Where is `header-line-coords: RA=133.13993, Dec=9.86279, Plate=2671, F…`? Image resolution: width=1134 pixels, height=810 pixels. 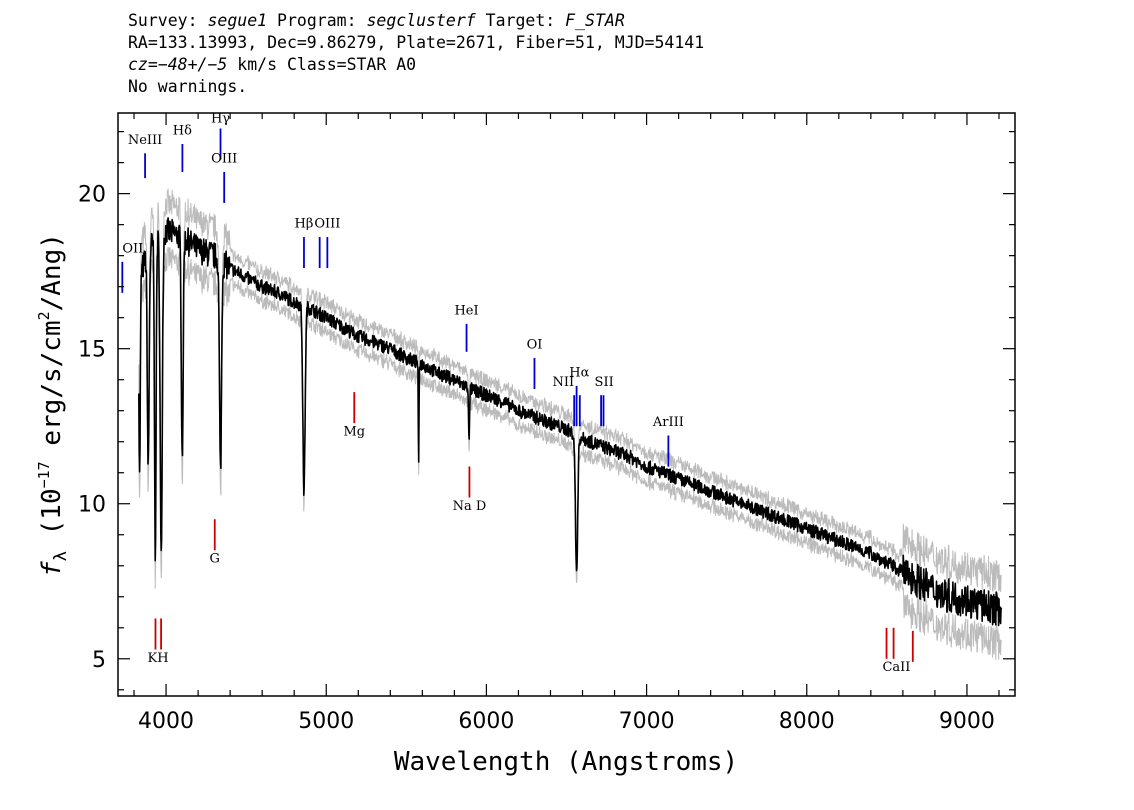
header-line-coords: RA=133.13993, Dec=9.86279, Plate=2671, F… is located at coordinates (416, 42).